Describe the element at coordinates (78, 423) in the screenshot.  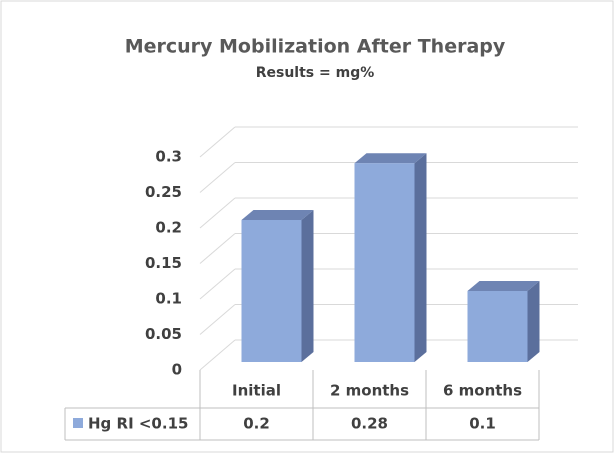
I see `legend-swatch` at that location.